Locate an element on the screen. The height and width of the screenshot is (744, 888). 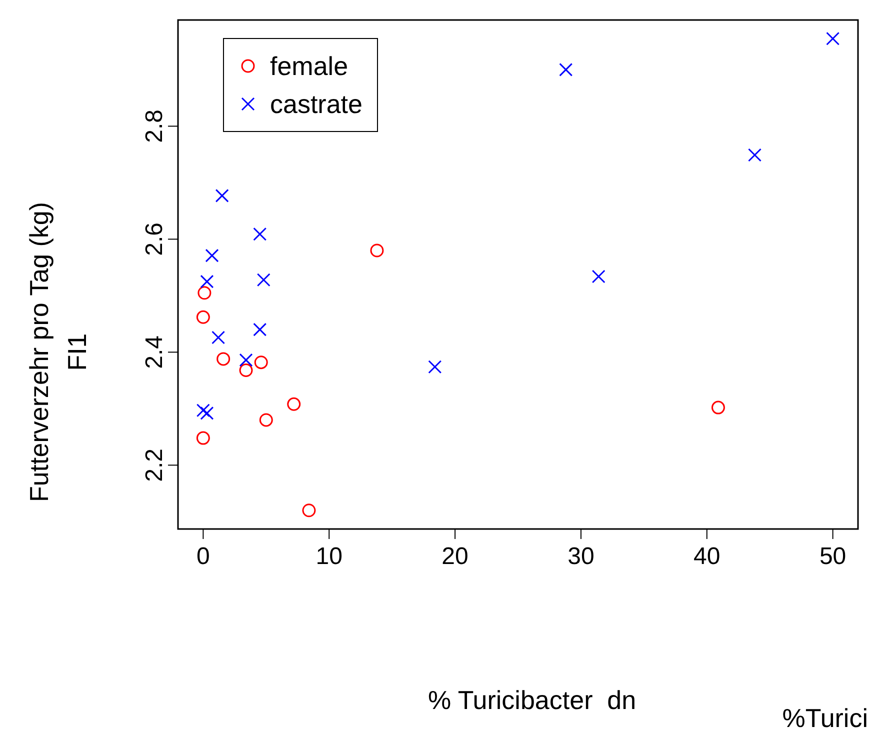
legend-label: castrate is located at coordinates (316, 104).